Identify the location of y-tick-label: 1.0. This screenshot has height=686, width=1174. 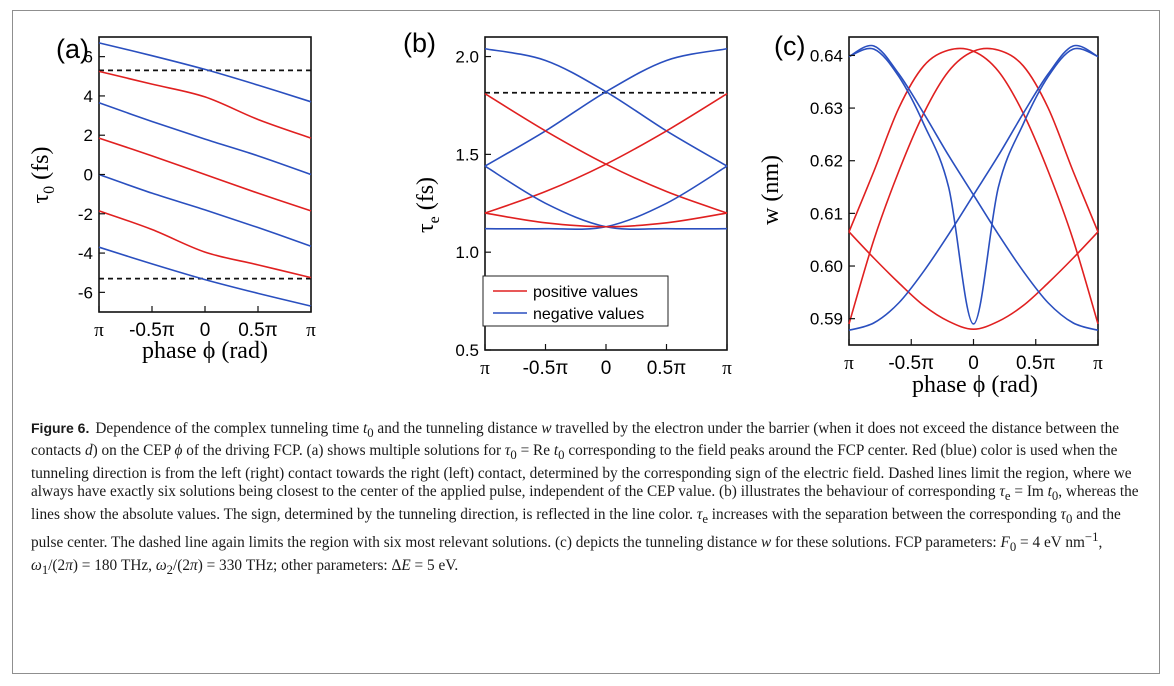
(467, 252).